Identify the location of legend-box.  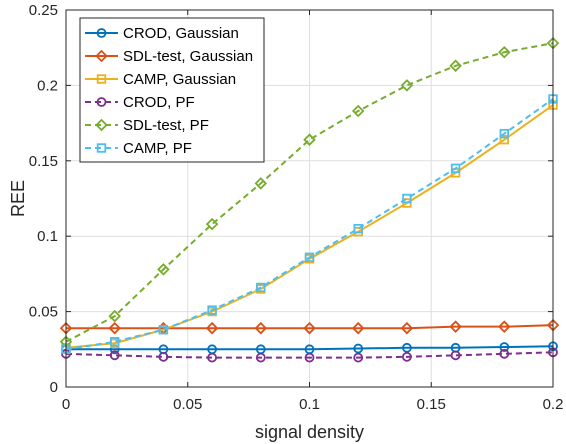
(172, 90).